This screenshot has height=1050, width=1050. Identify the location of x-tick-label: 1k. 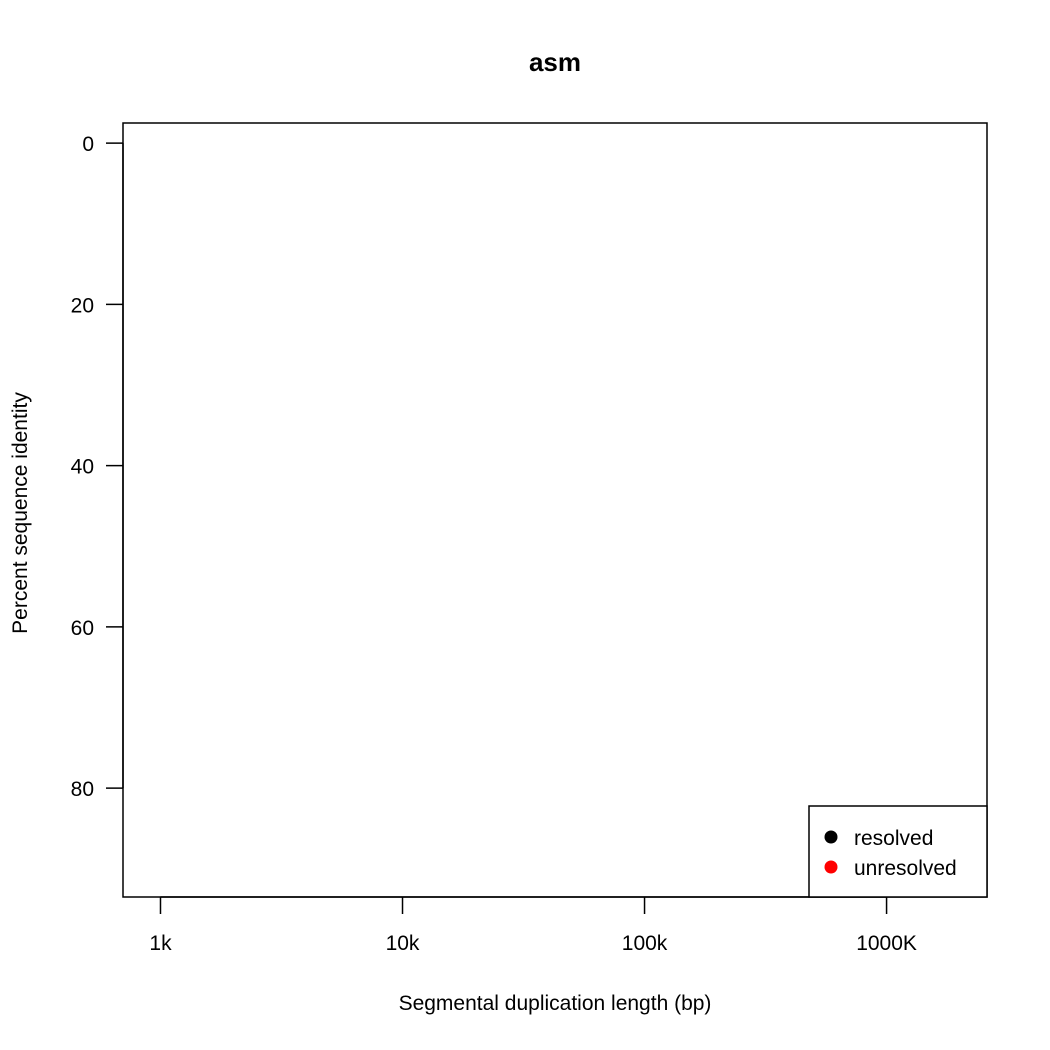
(160, 943).